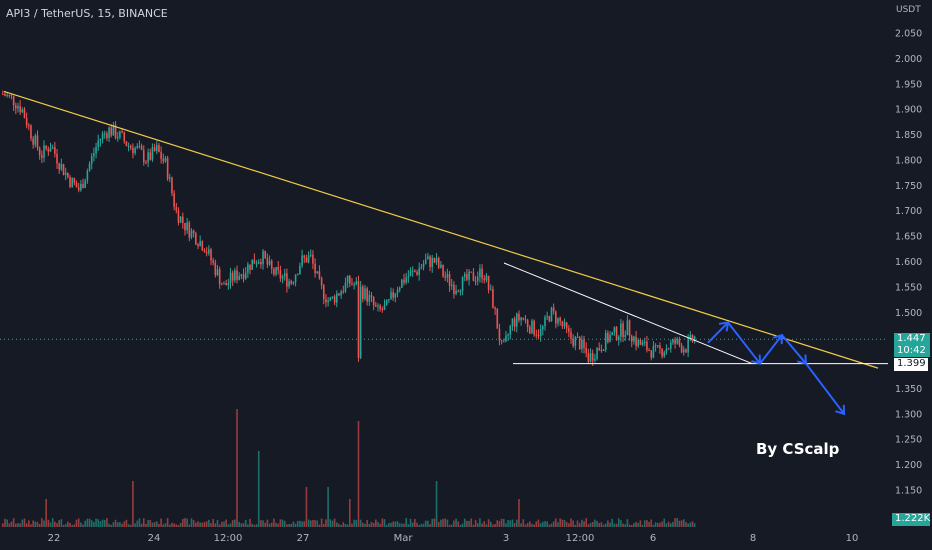  Describe the element at coordinates (54, 538) in the screenshot. I see `x-tick-label: 22` at that location.